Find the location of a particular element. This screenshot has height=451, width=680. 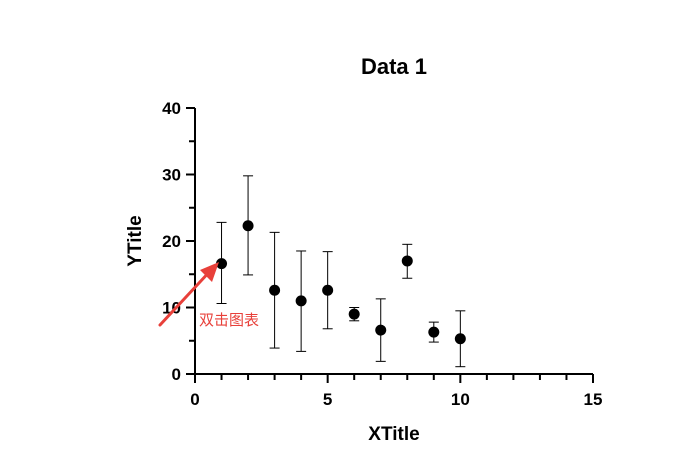

y-tick-label: 20 is located at coordinates (171, 241).